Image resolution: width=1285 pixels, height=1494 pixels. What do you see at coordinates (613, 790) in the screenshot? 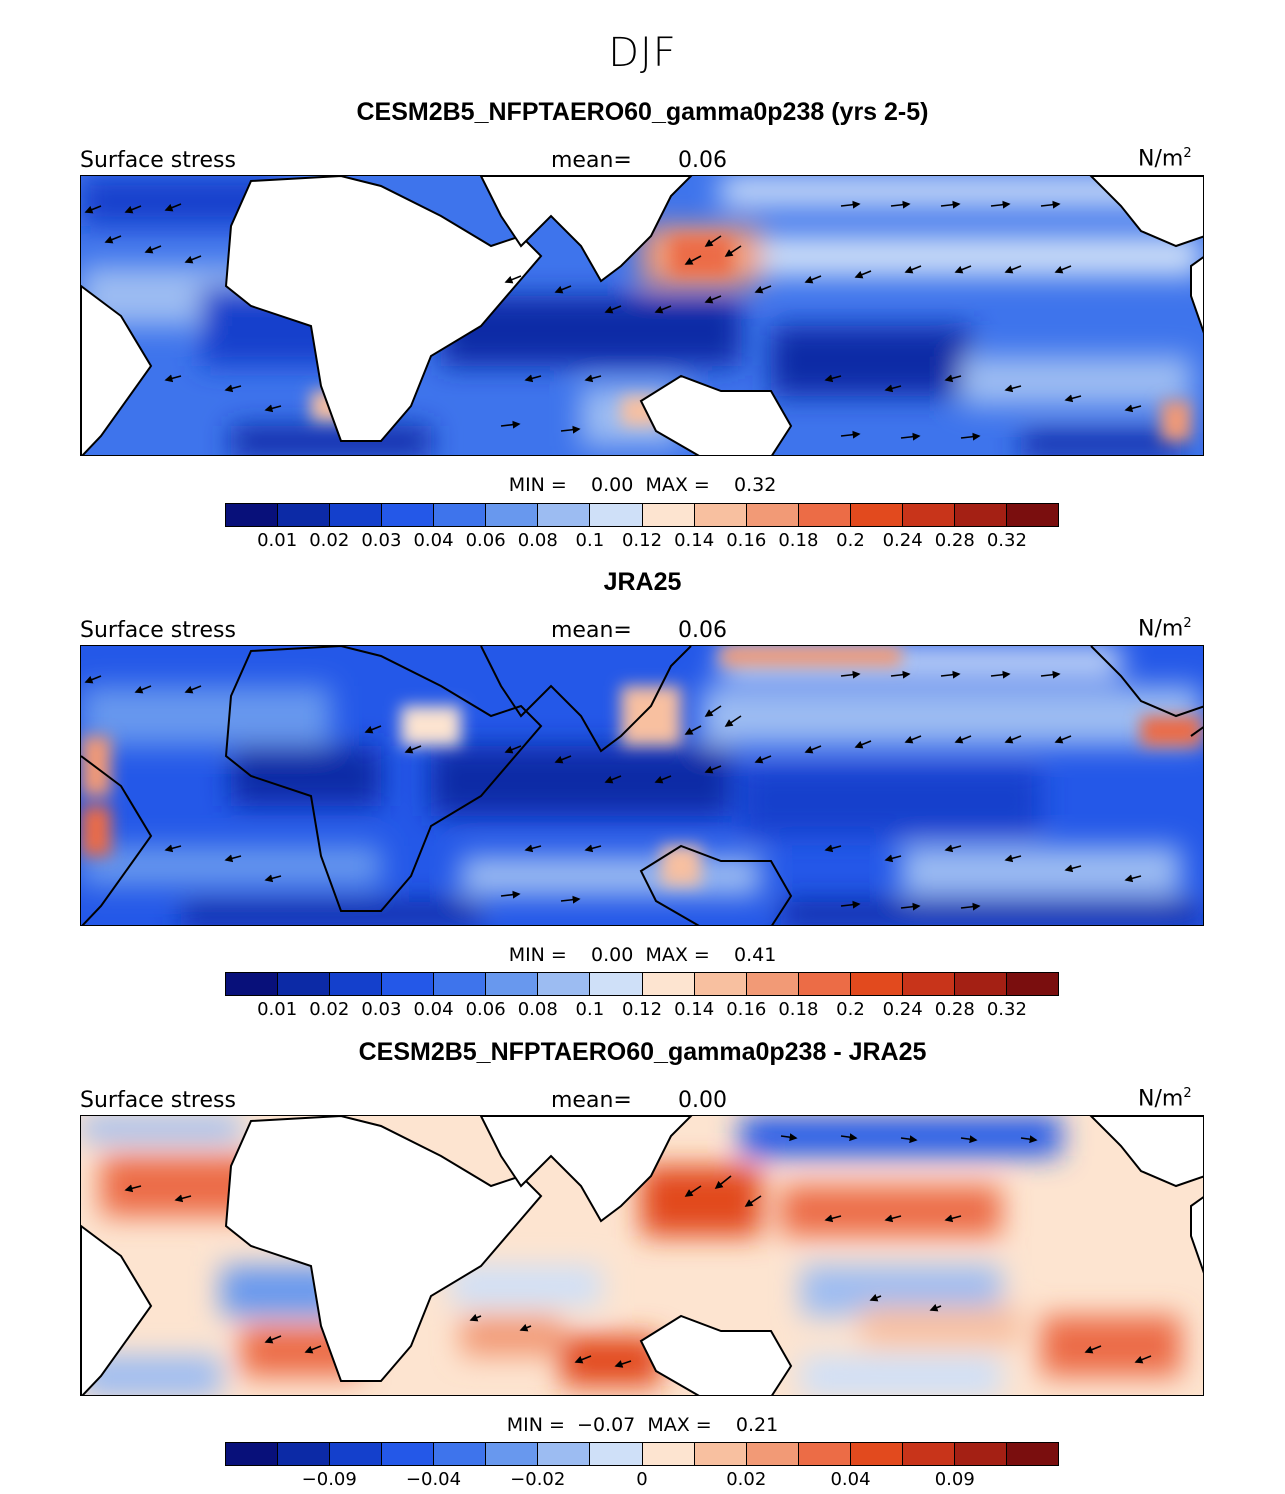
I see `panel-2-vectors` at bounding box center [613, 790].